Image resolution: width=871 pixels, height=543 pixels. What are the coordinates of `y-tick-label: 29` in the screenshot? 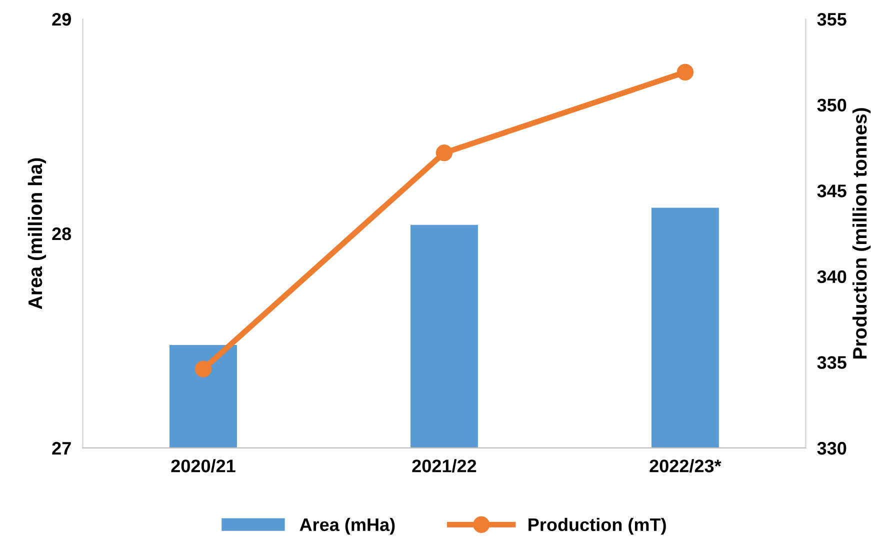 It's located at (61, 19).